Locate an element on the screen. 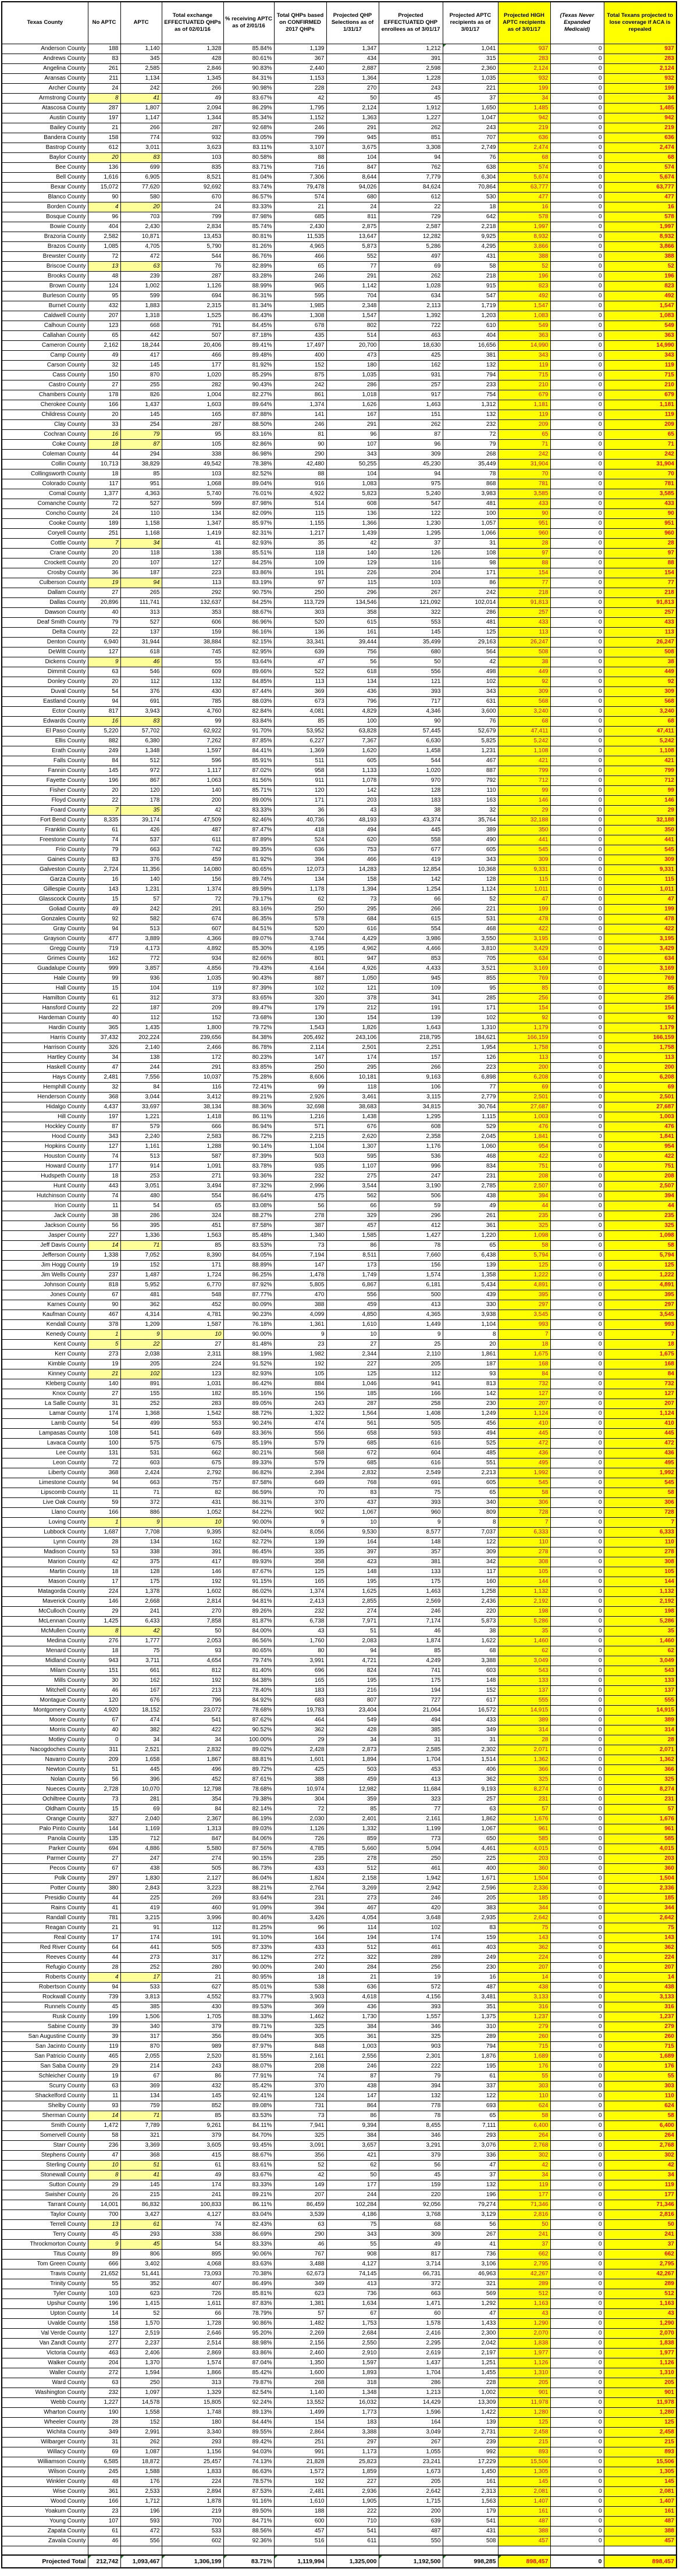  confirmed-2017-qhps-cell: 958 is located at coordinates (300, 771).